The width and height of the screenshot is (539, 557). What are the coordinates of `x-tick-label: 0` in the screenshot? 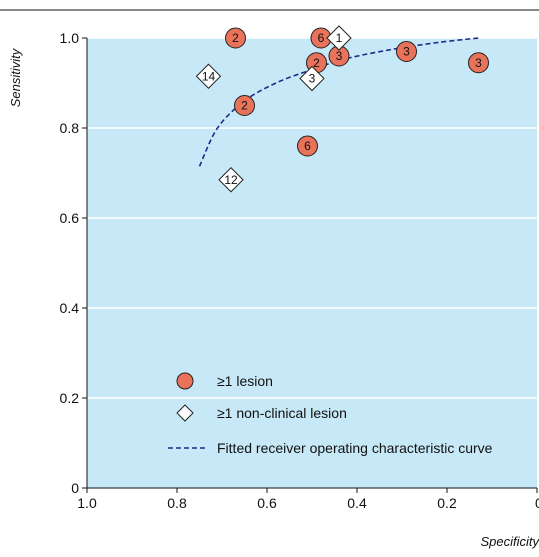 It's located at (537, 503).